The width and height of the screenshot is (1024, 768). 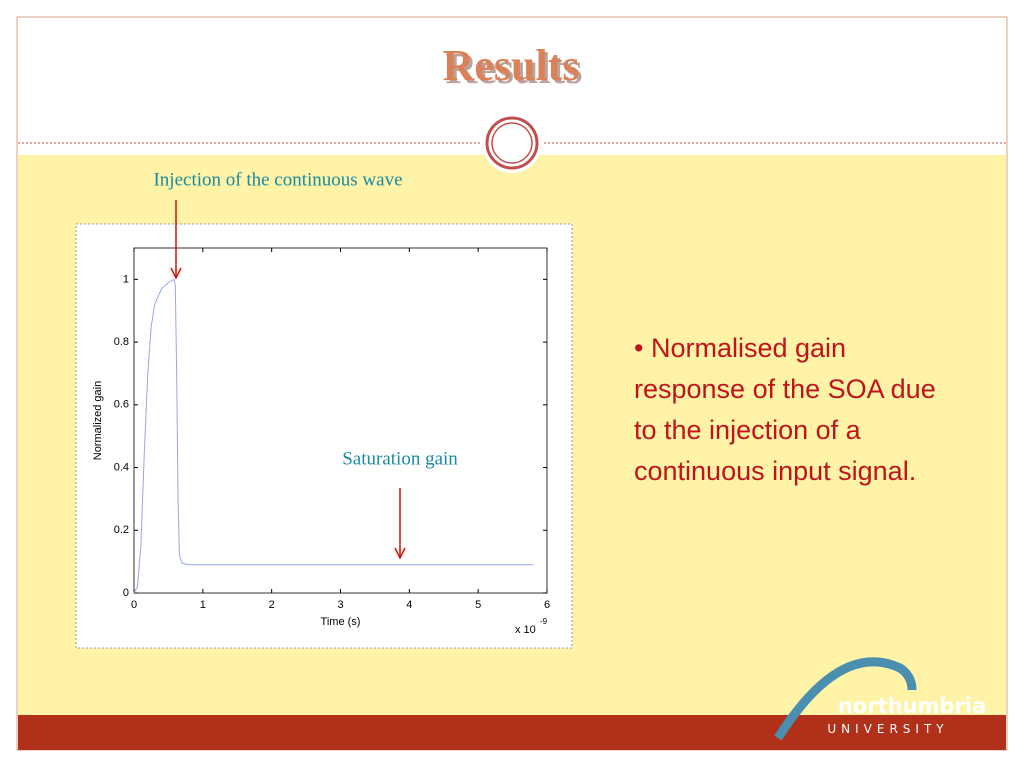 I want to click on footer-bar, so click(x=512, y=732).